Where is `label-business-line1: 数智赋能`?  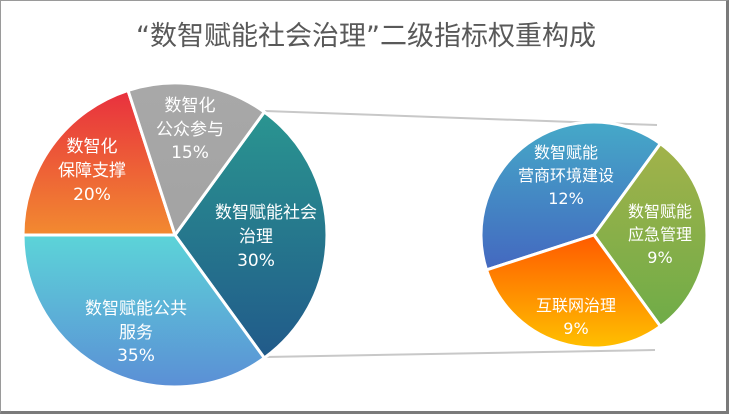
label-business-line1: 数智赋能 is located at coordinates (566, 152).